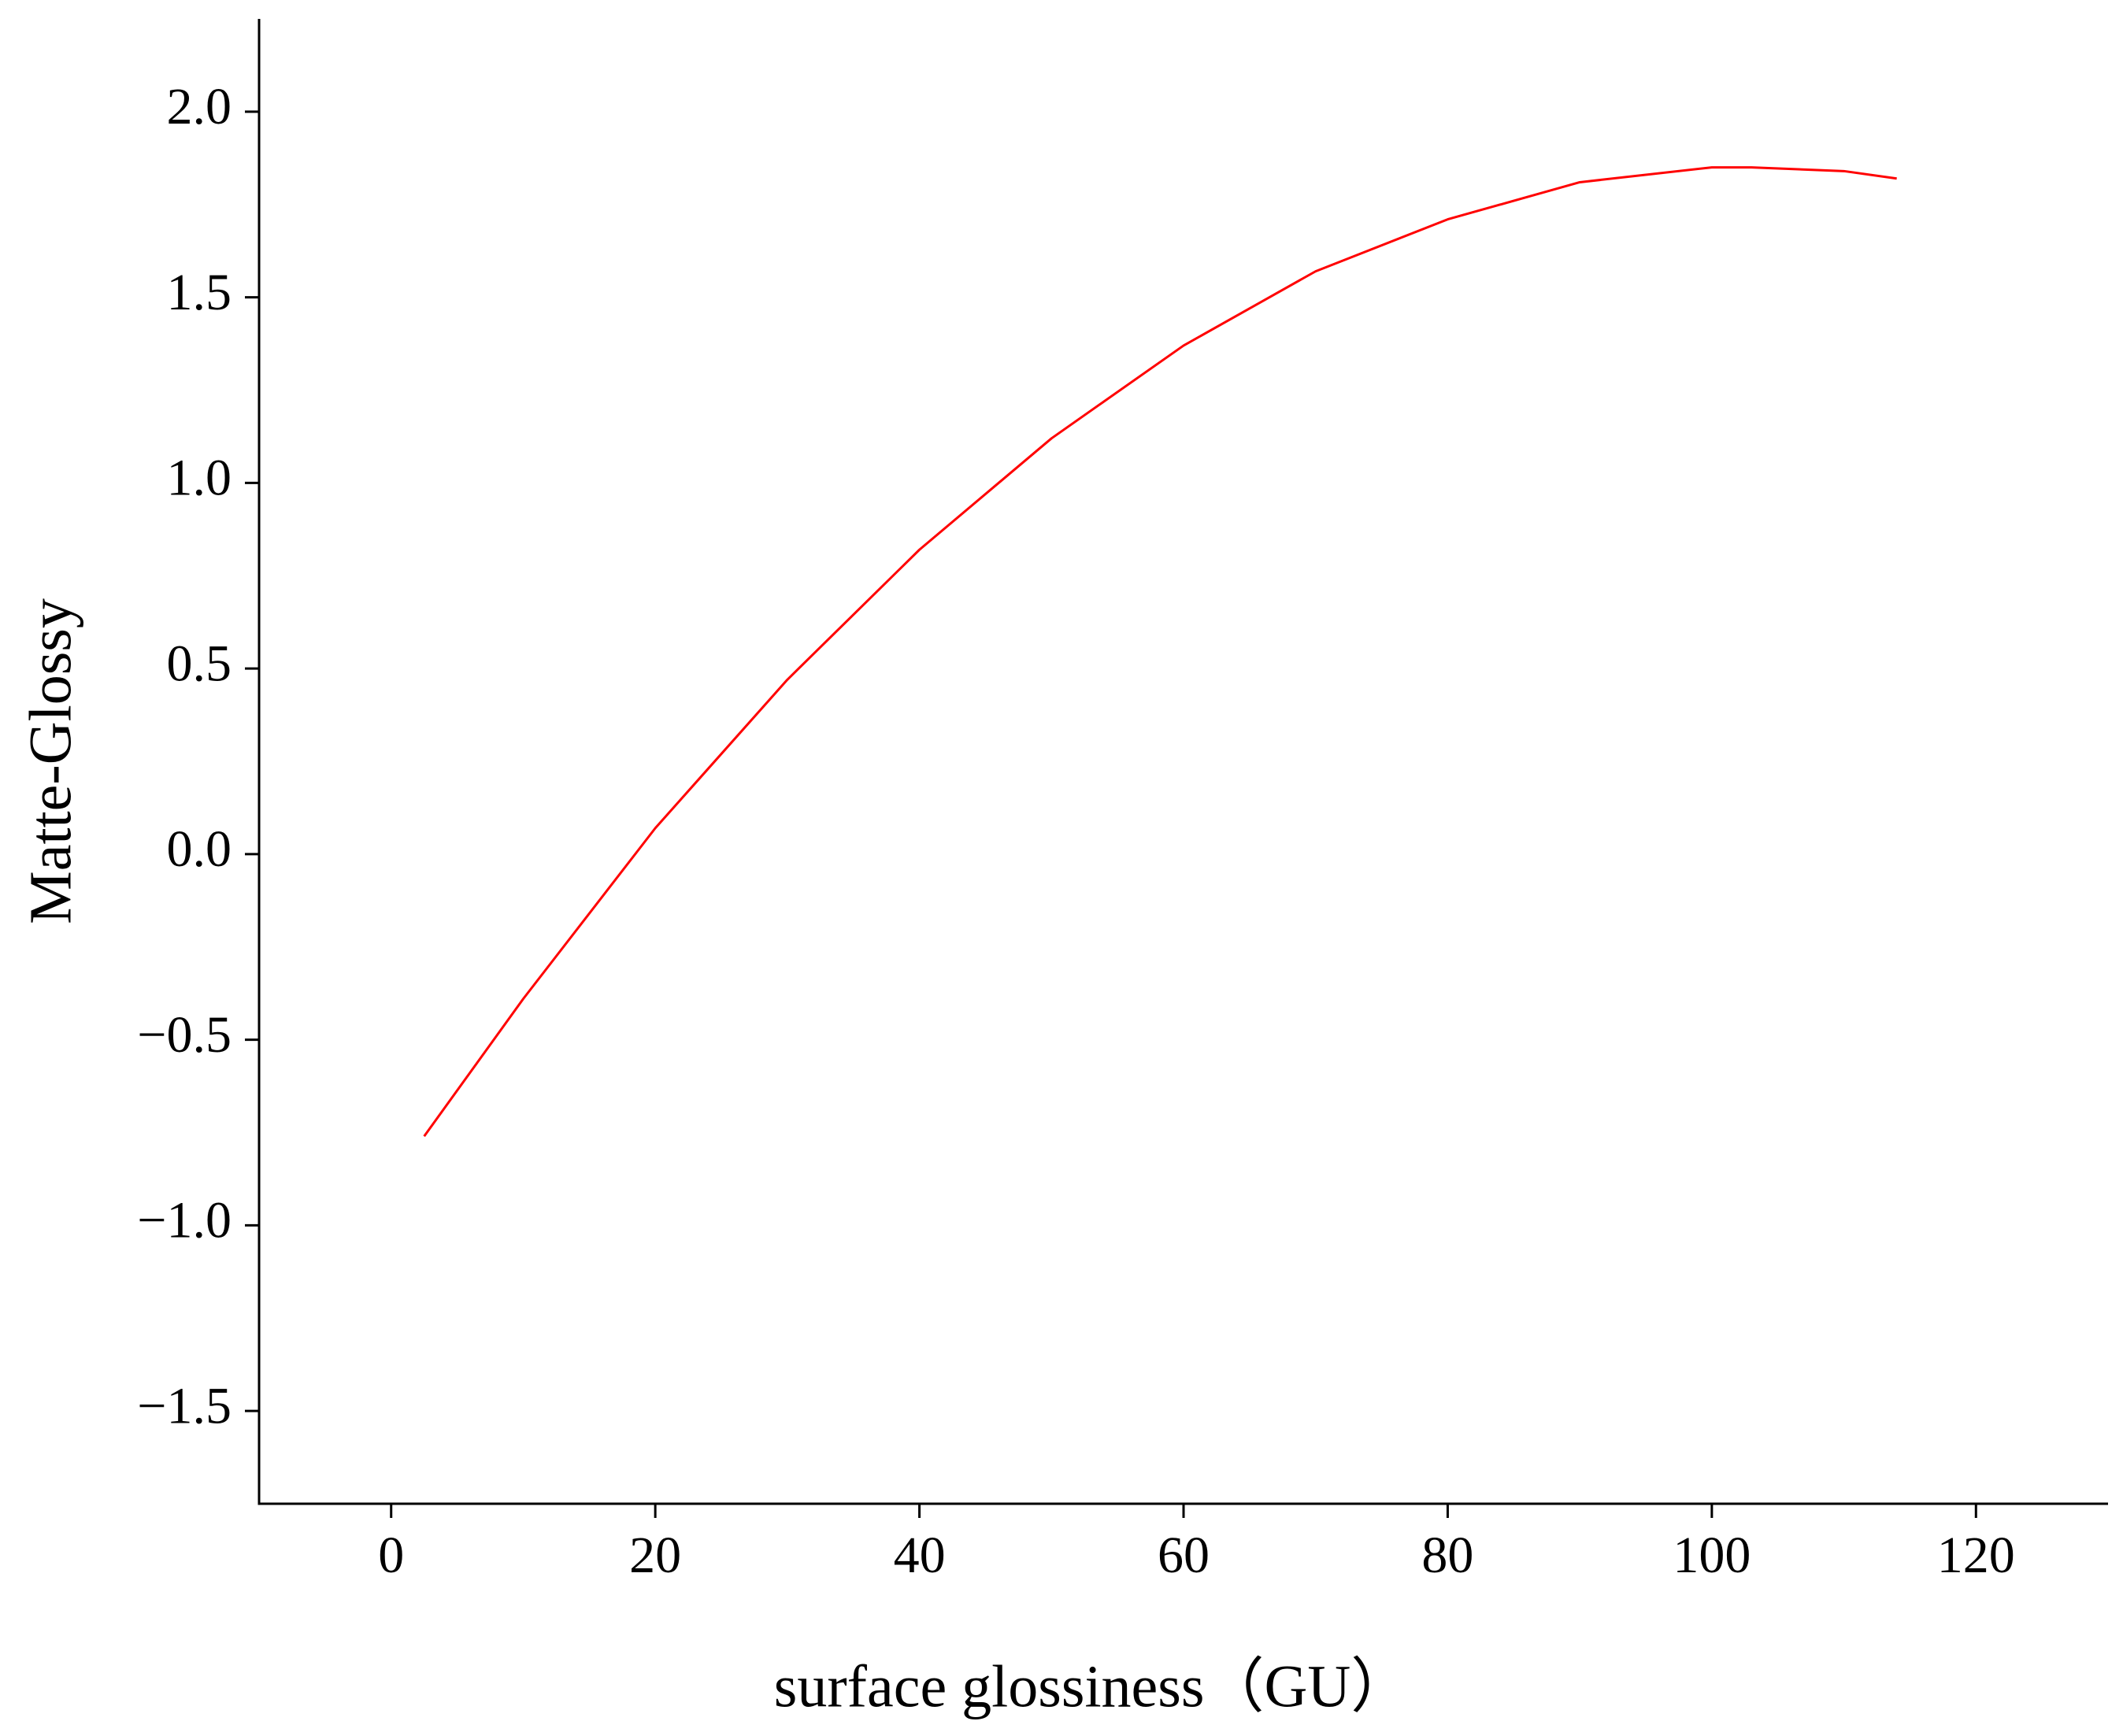 The width and height of the screenshot is (2123, 1736). I want to click on x-tick-label: 80, so click(1447, 1555).